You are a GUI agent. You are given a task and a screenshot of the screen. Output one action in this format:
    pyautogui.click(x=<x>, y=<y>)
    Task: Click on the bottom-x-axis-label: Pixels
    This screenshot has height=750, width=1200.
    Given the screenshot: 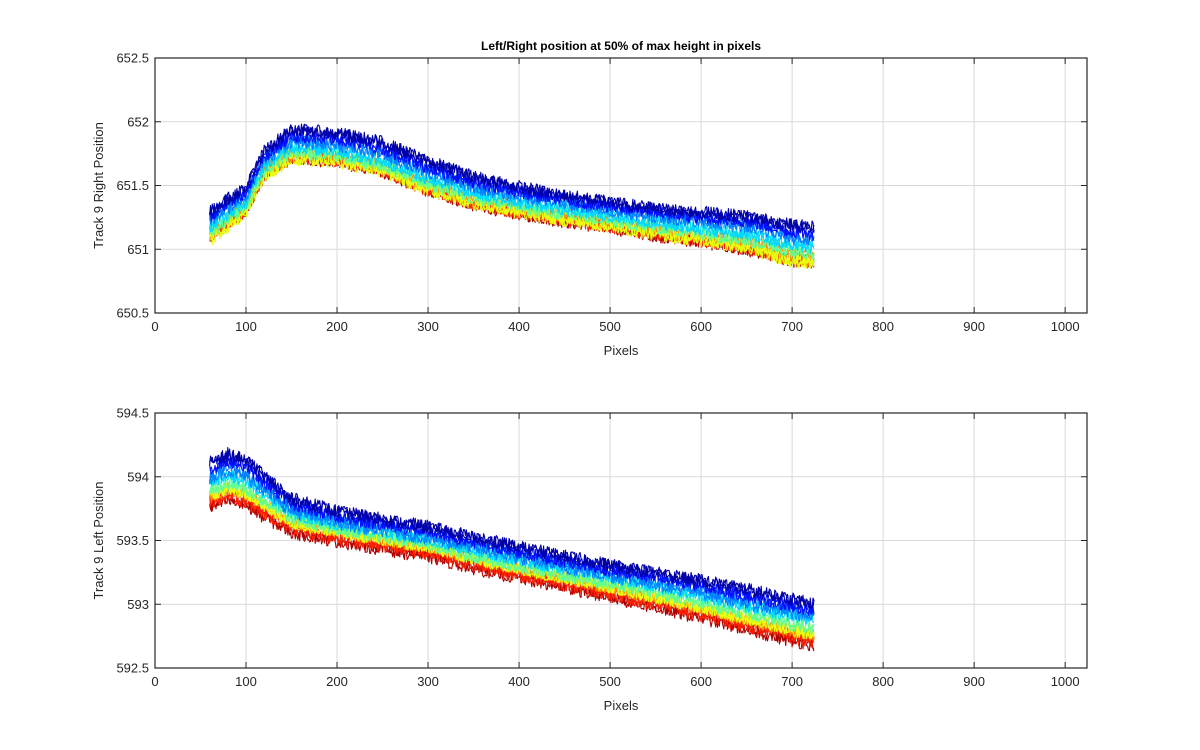 What is the action you would take?
    pyautogui.click(x=621, y=705)
    